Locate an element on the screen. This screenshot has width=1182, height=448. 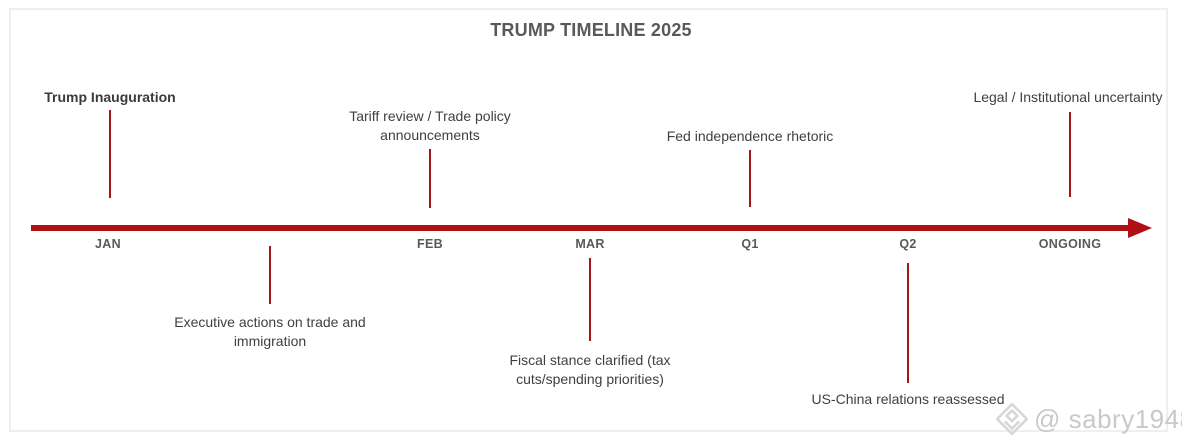
axis-label-jan: JAN is located at coordinates (108, 244).